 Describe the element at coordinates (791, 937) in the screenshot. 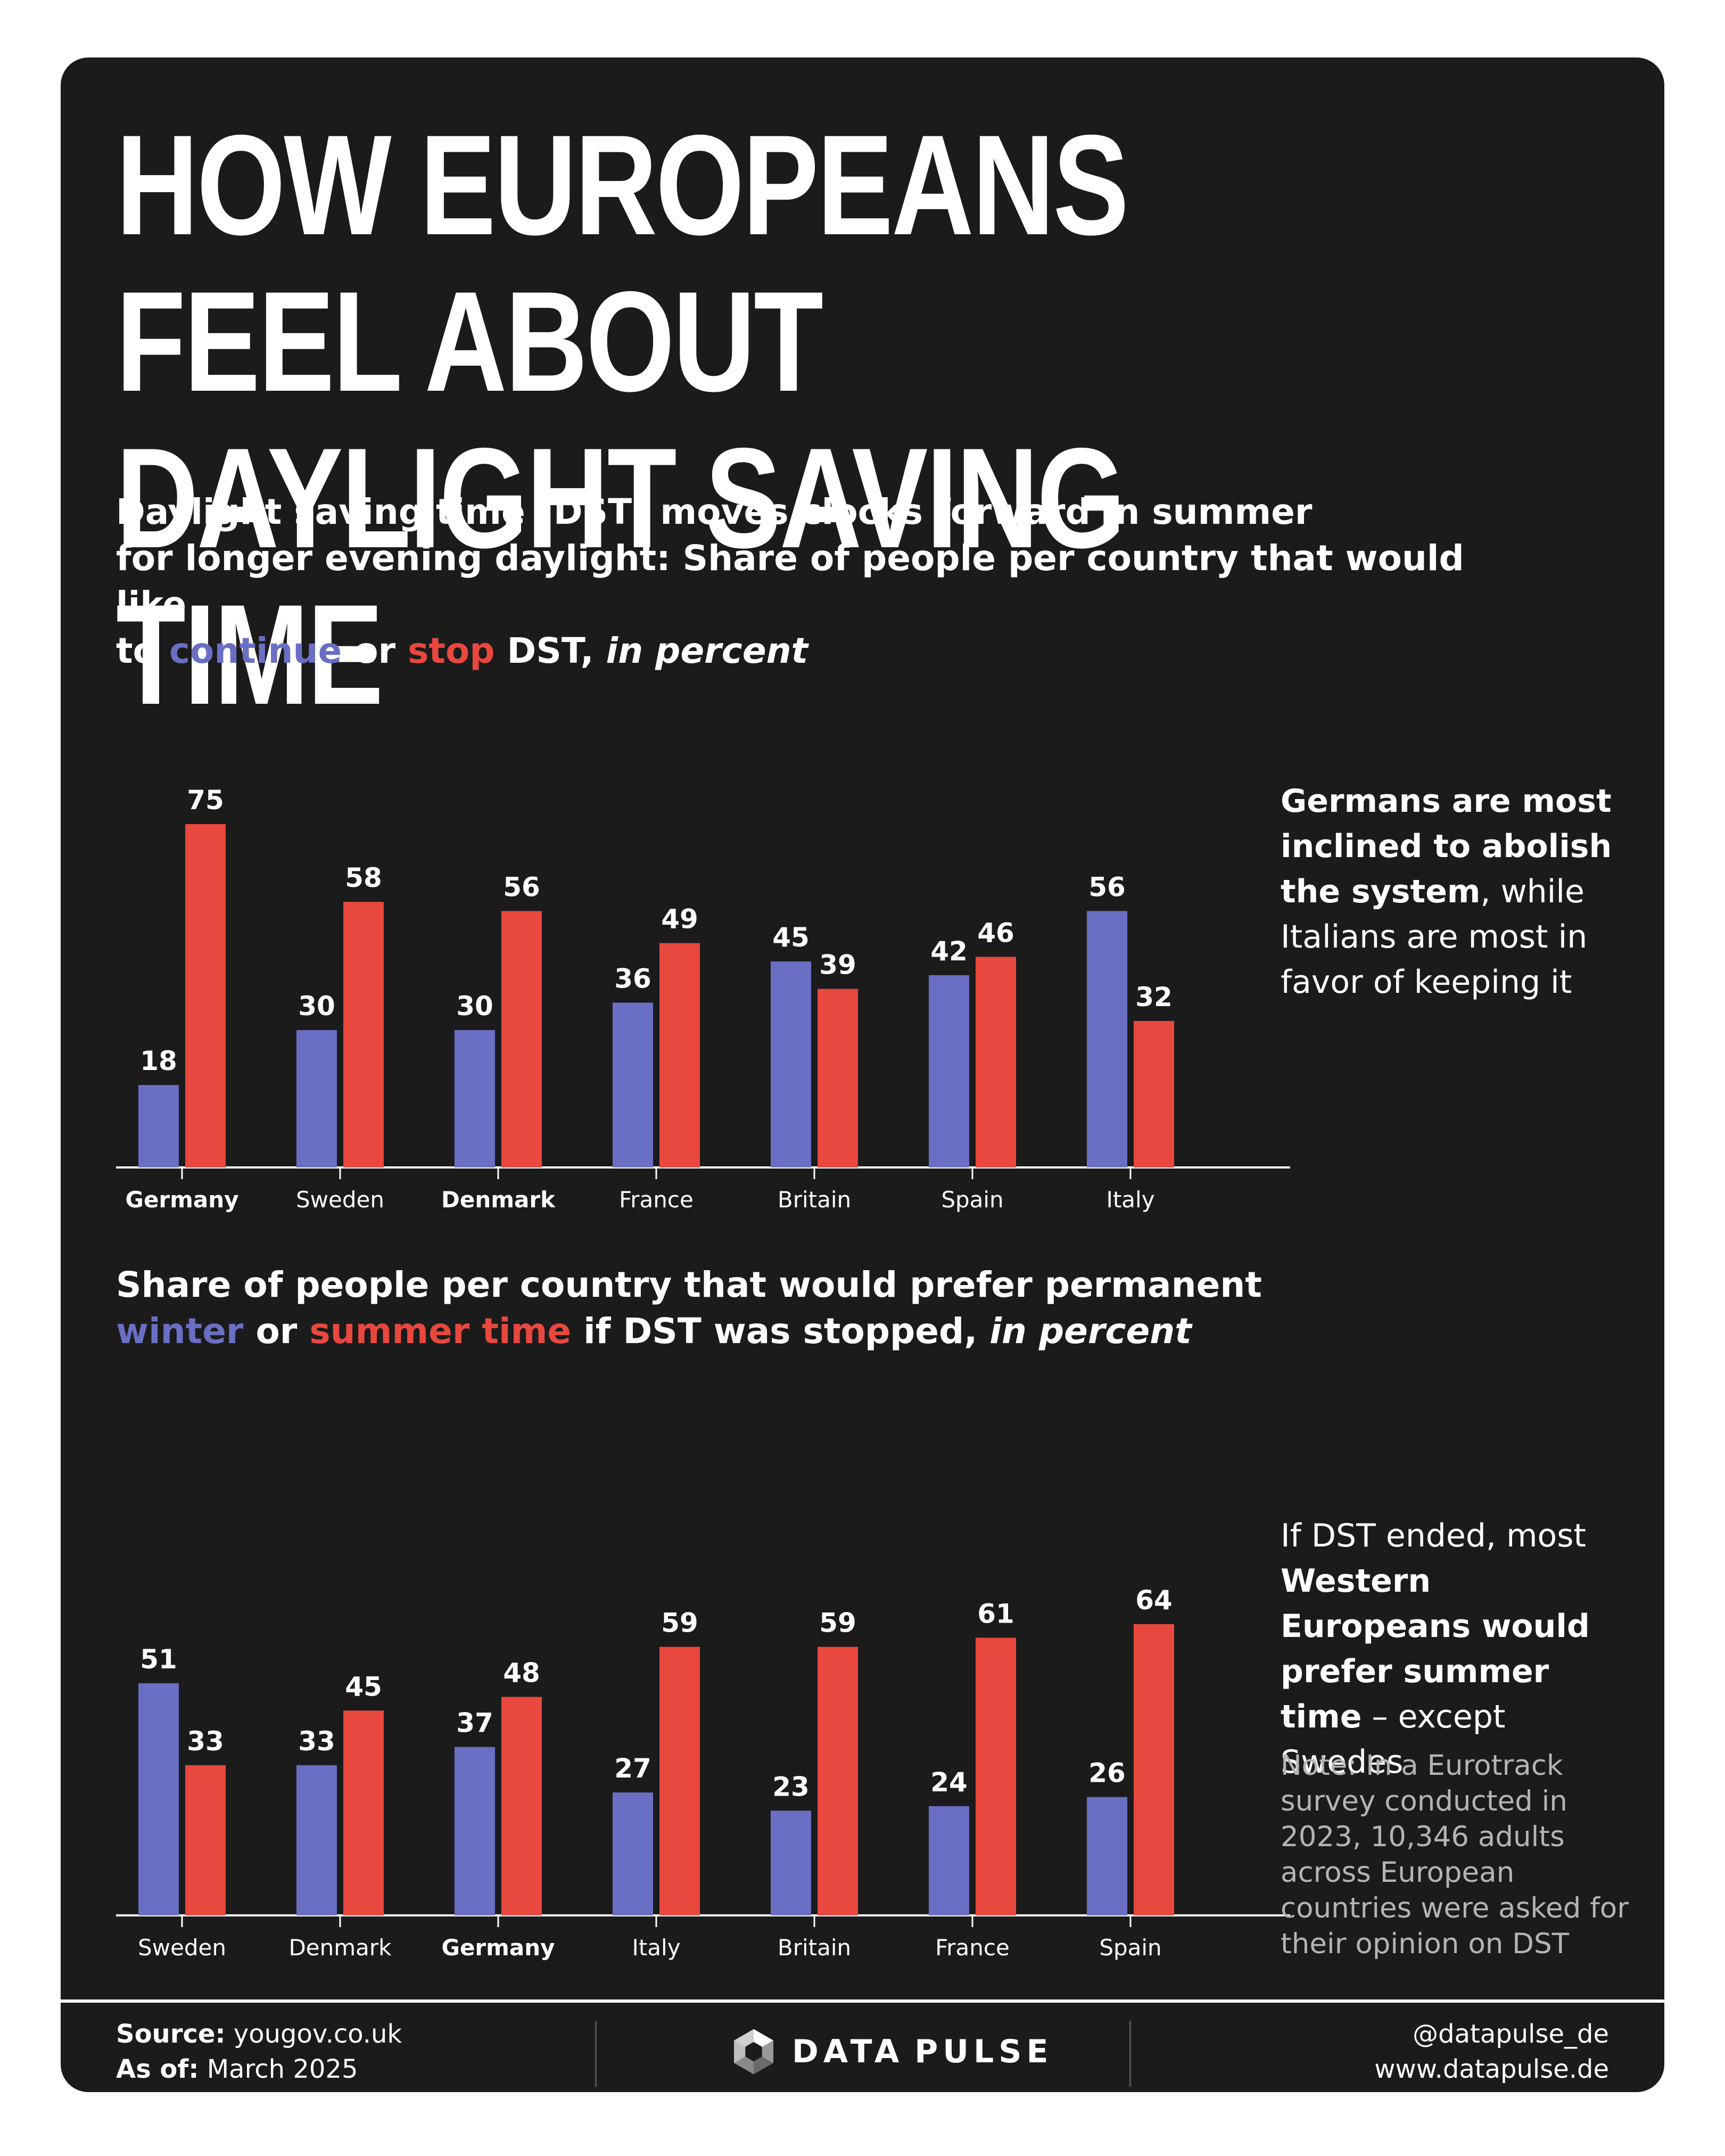

I see `chart1-bar-value: 45` at that location.